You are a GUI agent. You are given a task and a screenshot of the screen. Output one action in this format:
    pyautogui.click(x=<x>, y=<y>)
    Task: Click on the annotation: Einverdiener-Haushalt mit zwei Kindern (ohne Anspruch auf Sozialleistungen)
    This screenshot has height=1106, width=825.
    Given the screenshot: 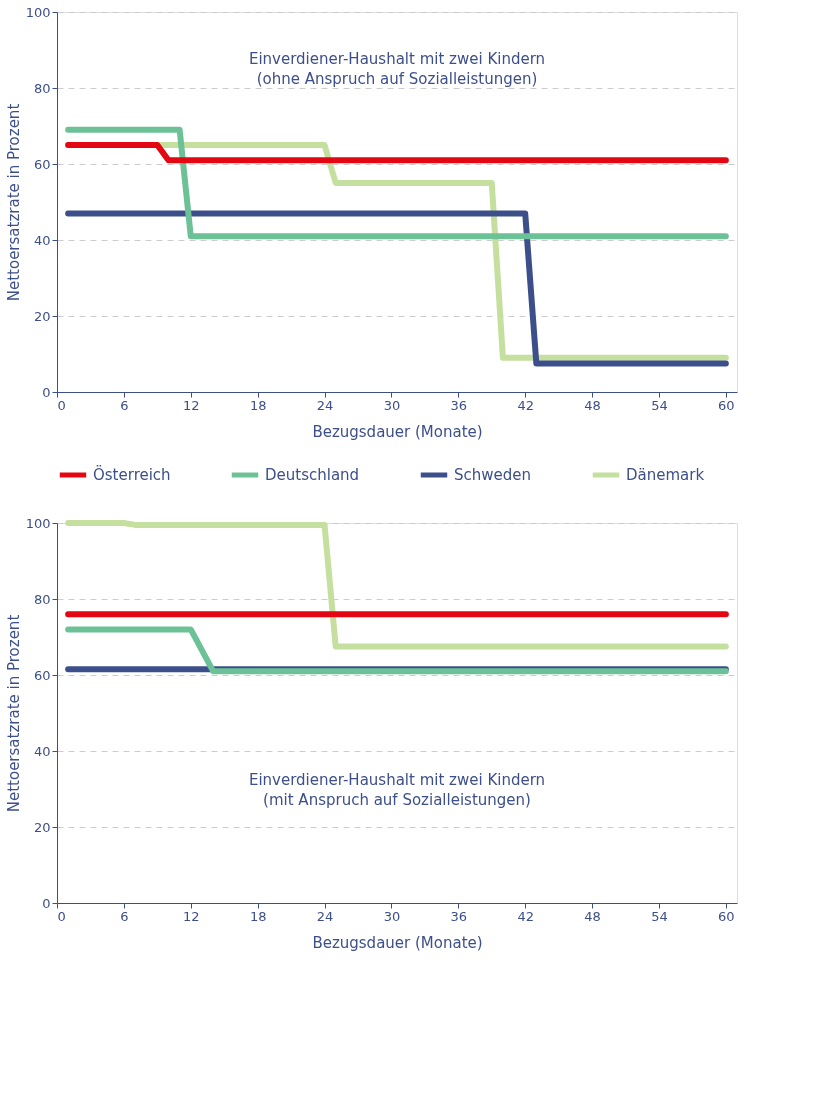 What is the action you would take?
    pyautogui.click(x=397, y=69)
    